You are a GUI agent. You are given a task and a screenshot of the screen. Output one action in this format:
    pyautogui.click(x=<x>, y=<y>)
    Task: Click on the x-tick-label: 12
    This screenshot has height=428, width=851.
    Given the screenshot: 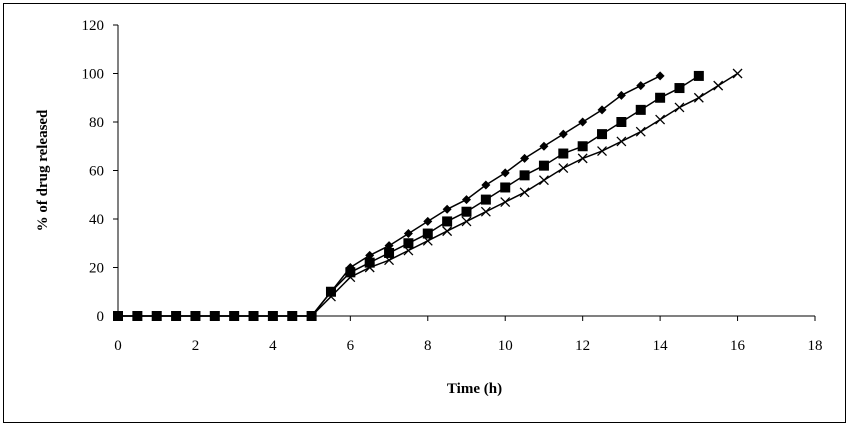 What is the action you would take?
    pyautogui.click(x=582, y=346)
    